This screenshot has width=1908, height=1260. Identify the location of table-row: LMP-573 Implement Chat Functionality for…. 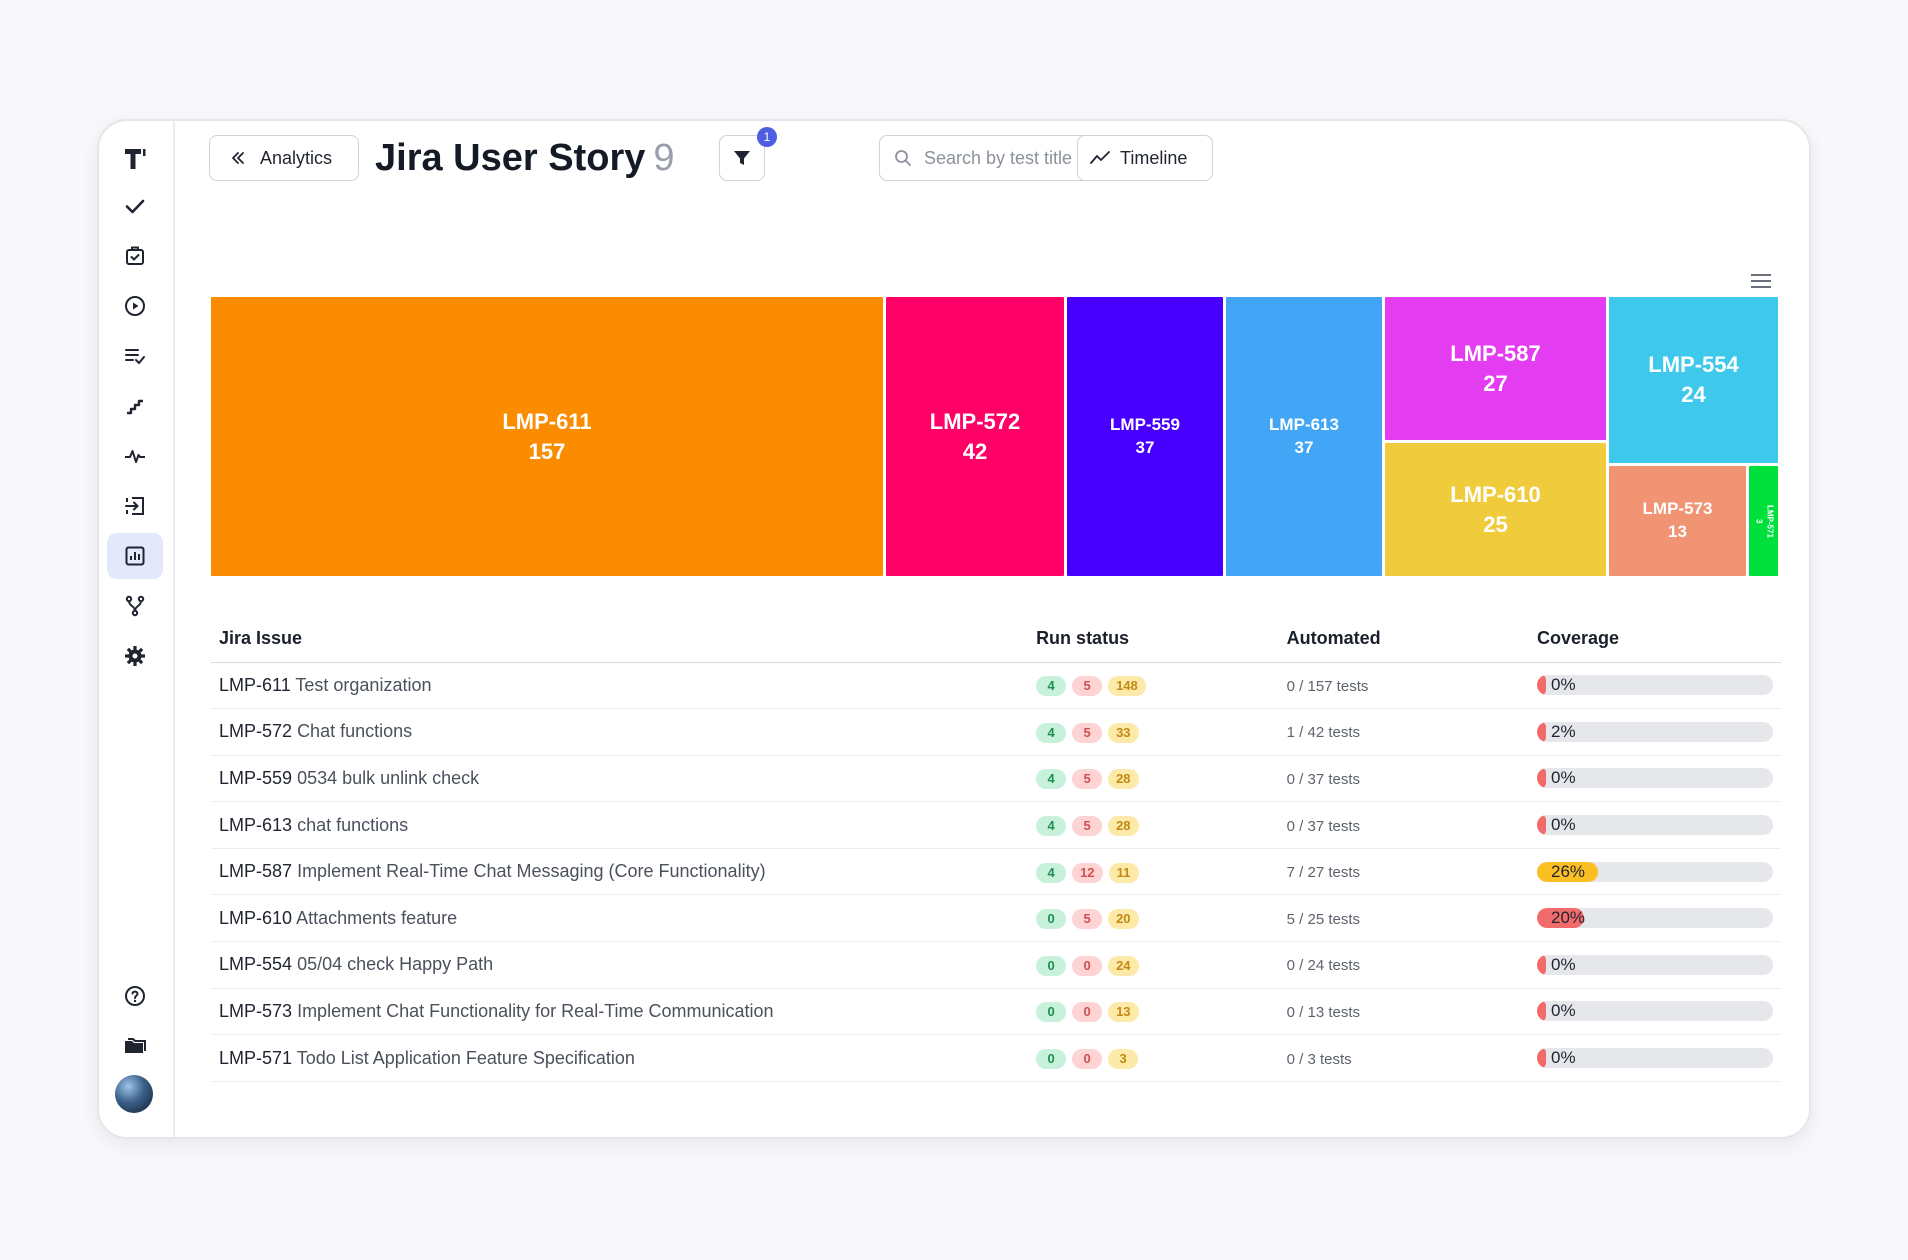
(996, 1012).